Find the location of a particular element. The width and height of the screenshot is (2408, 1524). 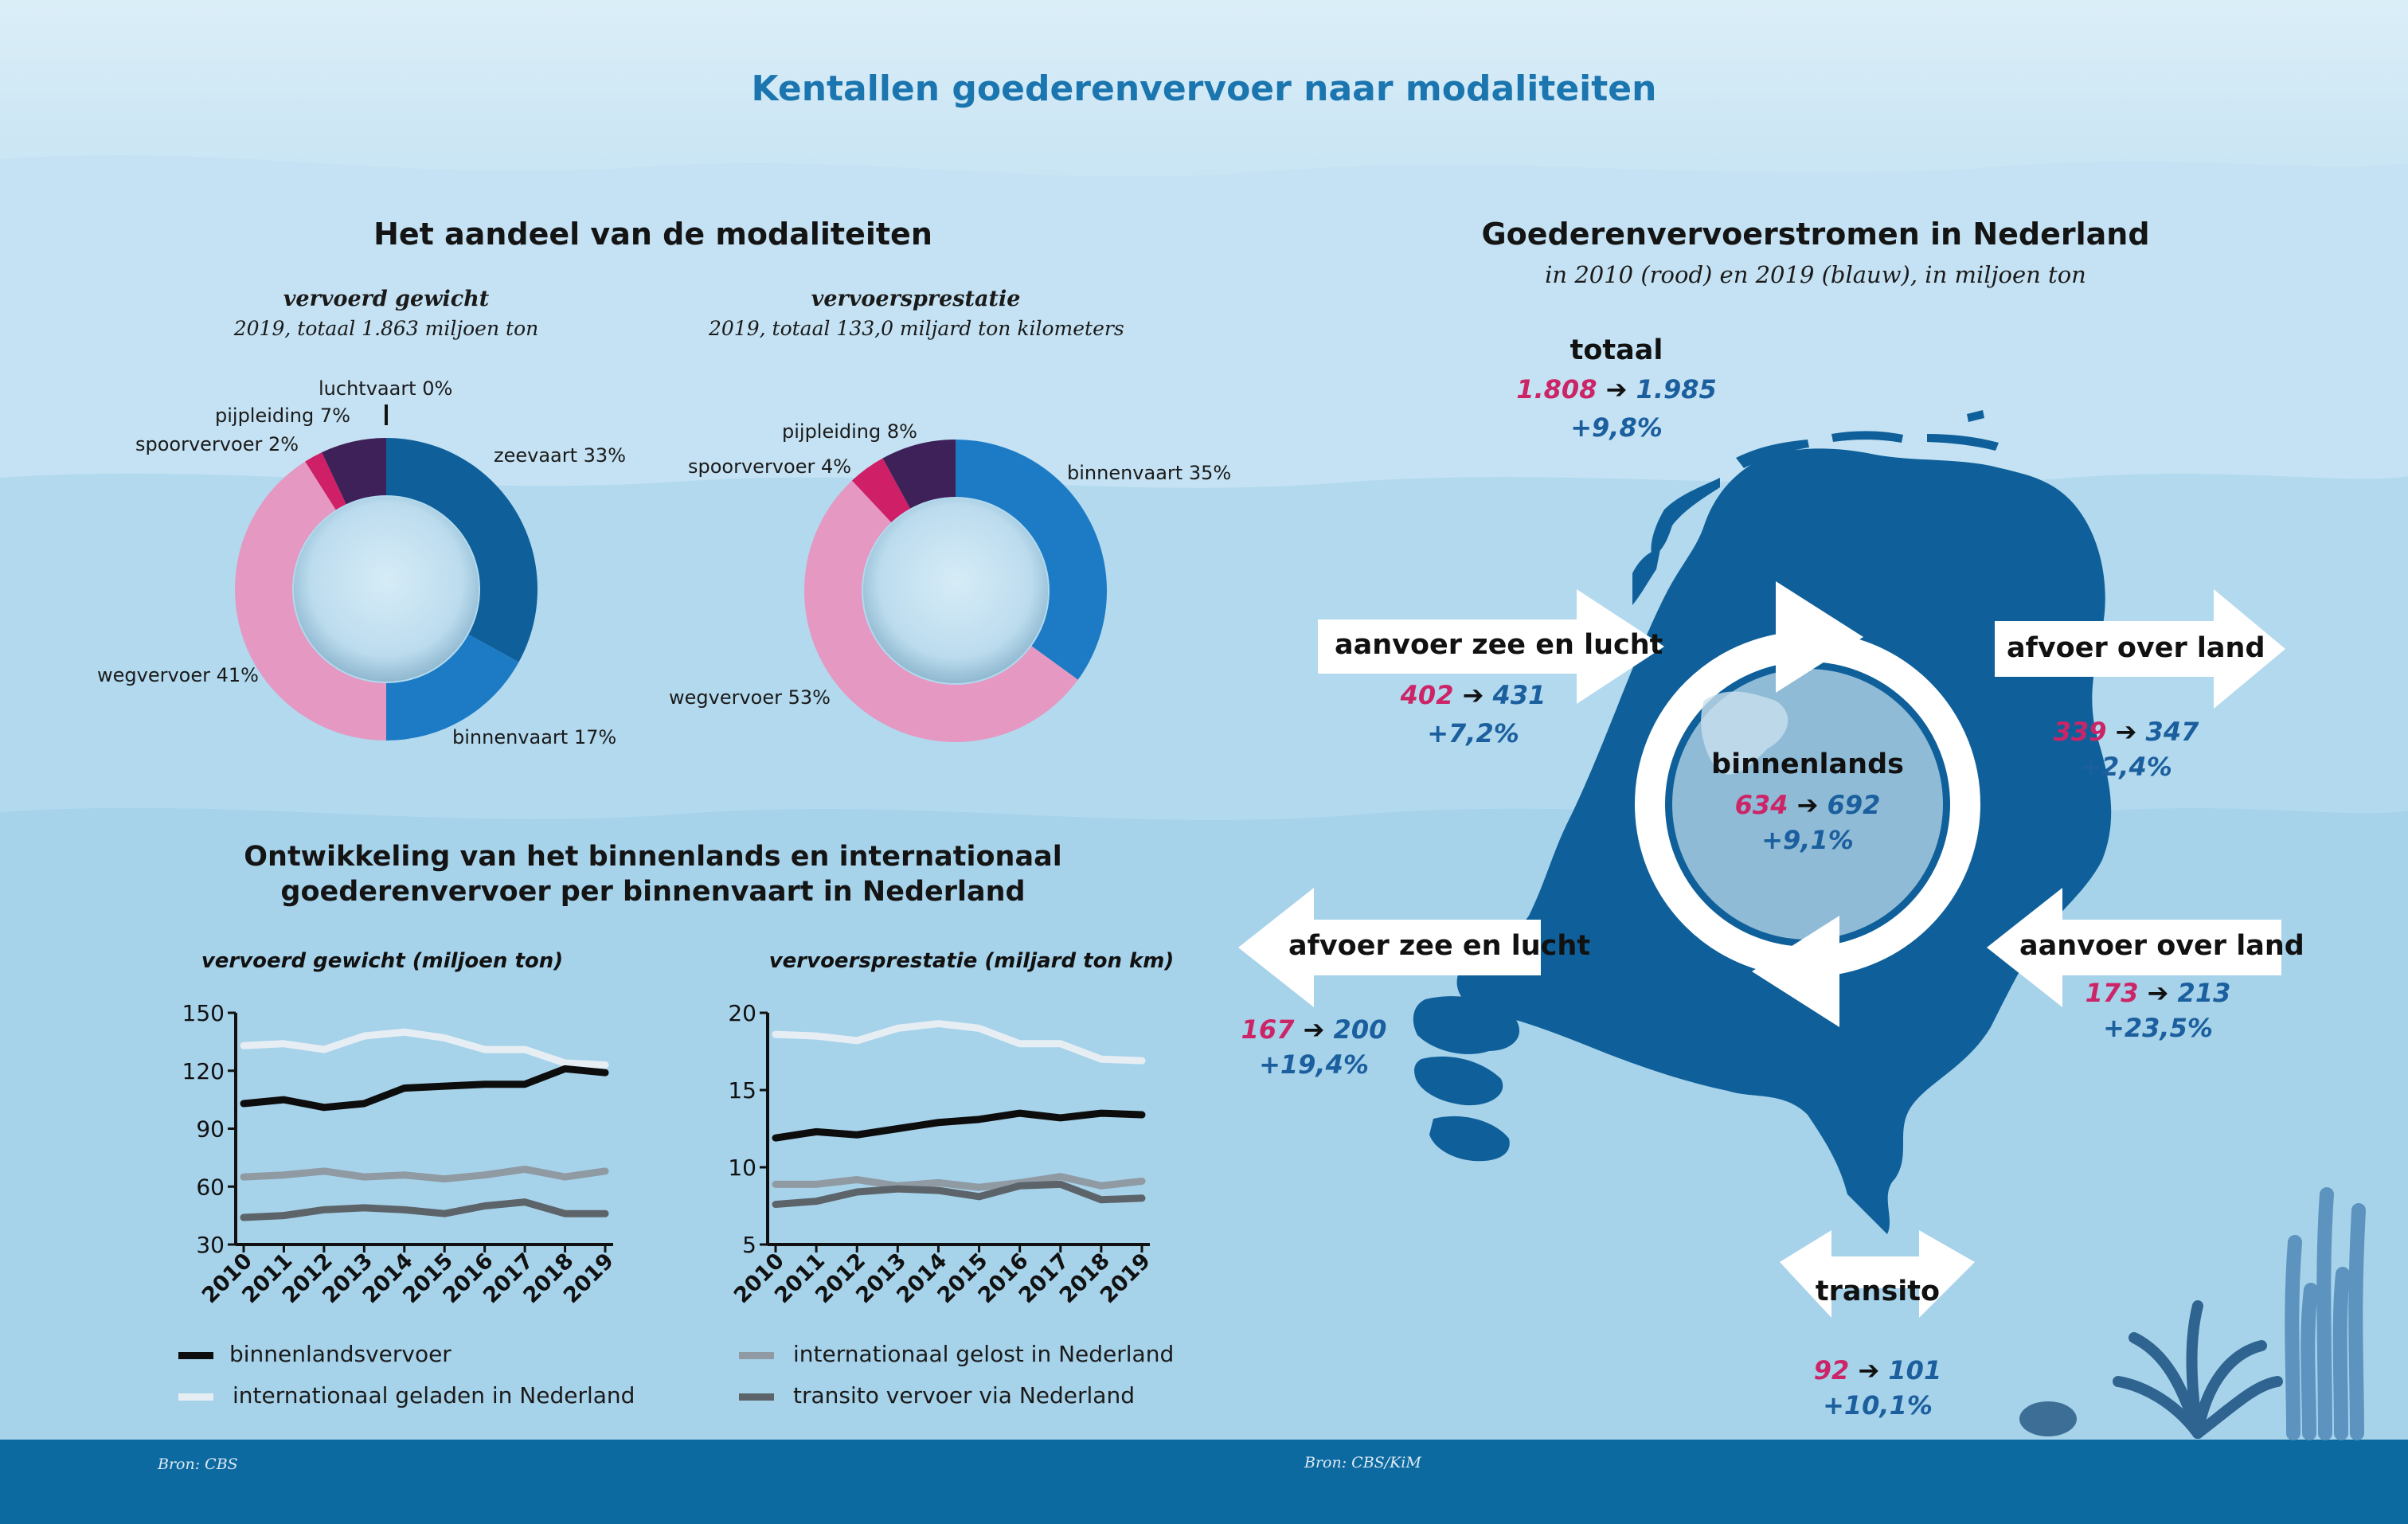

ijsselmeer-shape is located at coordinates (1744, 733).